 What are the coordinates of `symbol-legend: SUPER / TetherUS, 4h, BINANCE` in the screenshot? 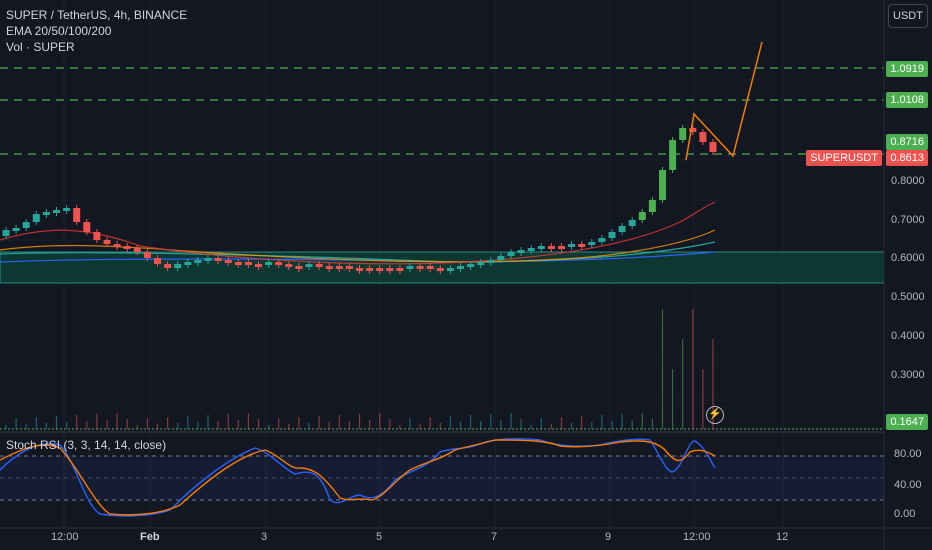 It's located at (97, 15).